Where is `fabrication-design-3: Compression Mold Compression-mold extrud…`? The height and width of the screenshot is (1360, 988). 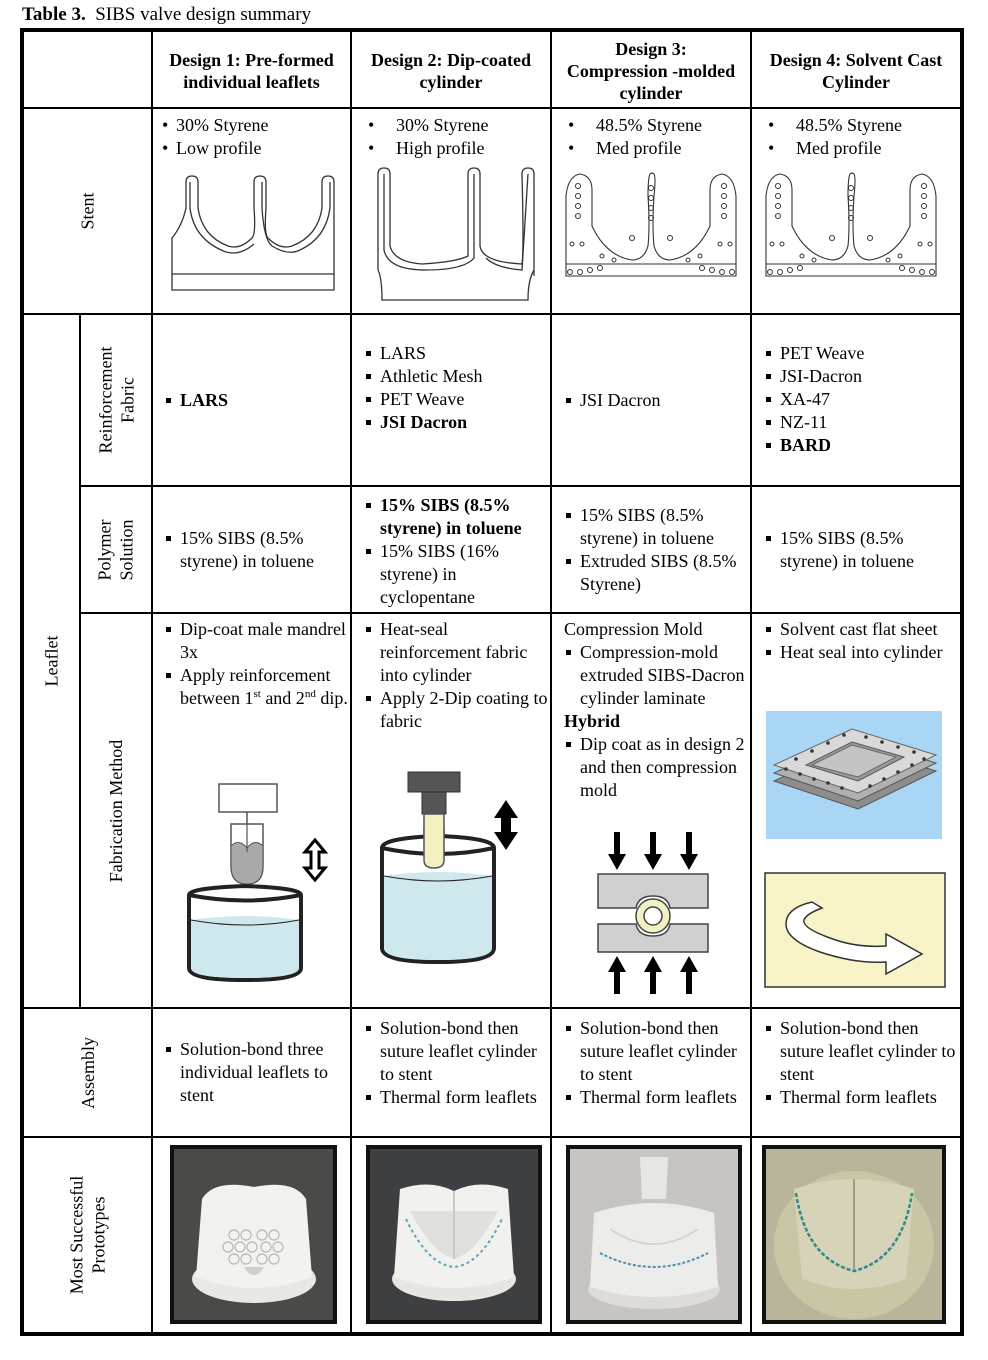 fabrication-design-3: Compression Mold Compression-mold extrud… is located at coordinates (656, 710).